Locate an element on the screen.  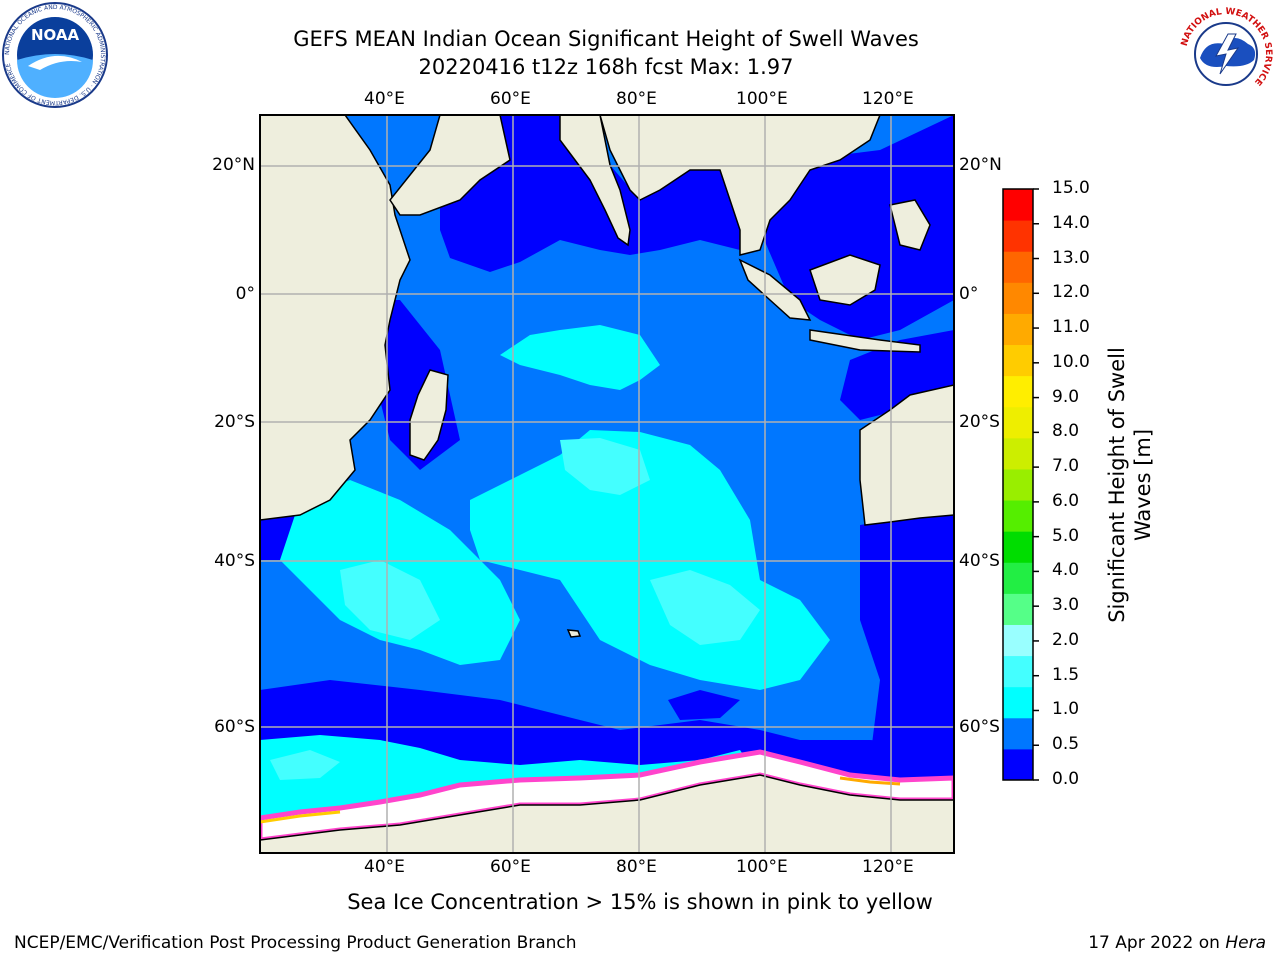
swell-band-1.5-2.0 is located at coordinates (515, 609).